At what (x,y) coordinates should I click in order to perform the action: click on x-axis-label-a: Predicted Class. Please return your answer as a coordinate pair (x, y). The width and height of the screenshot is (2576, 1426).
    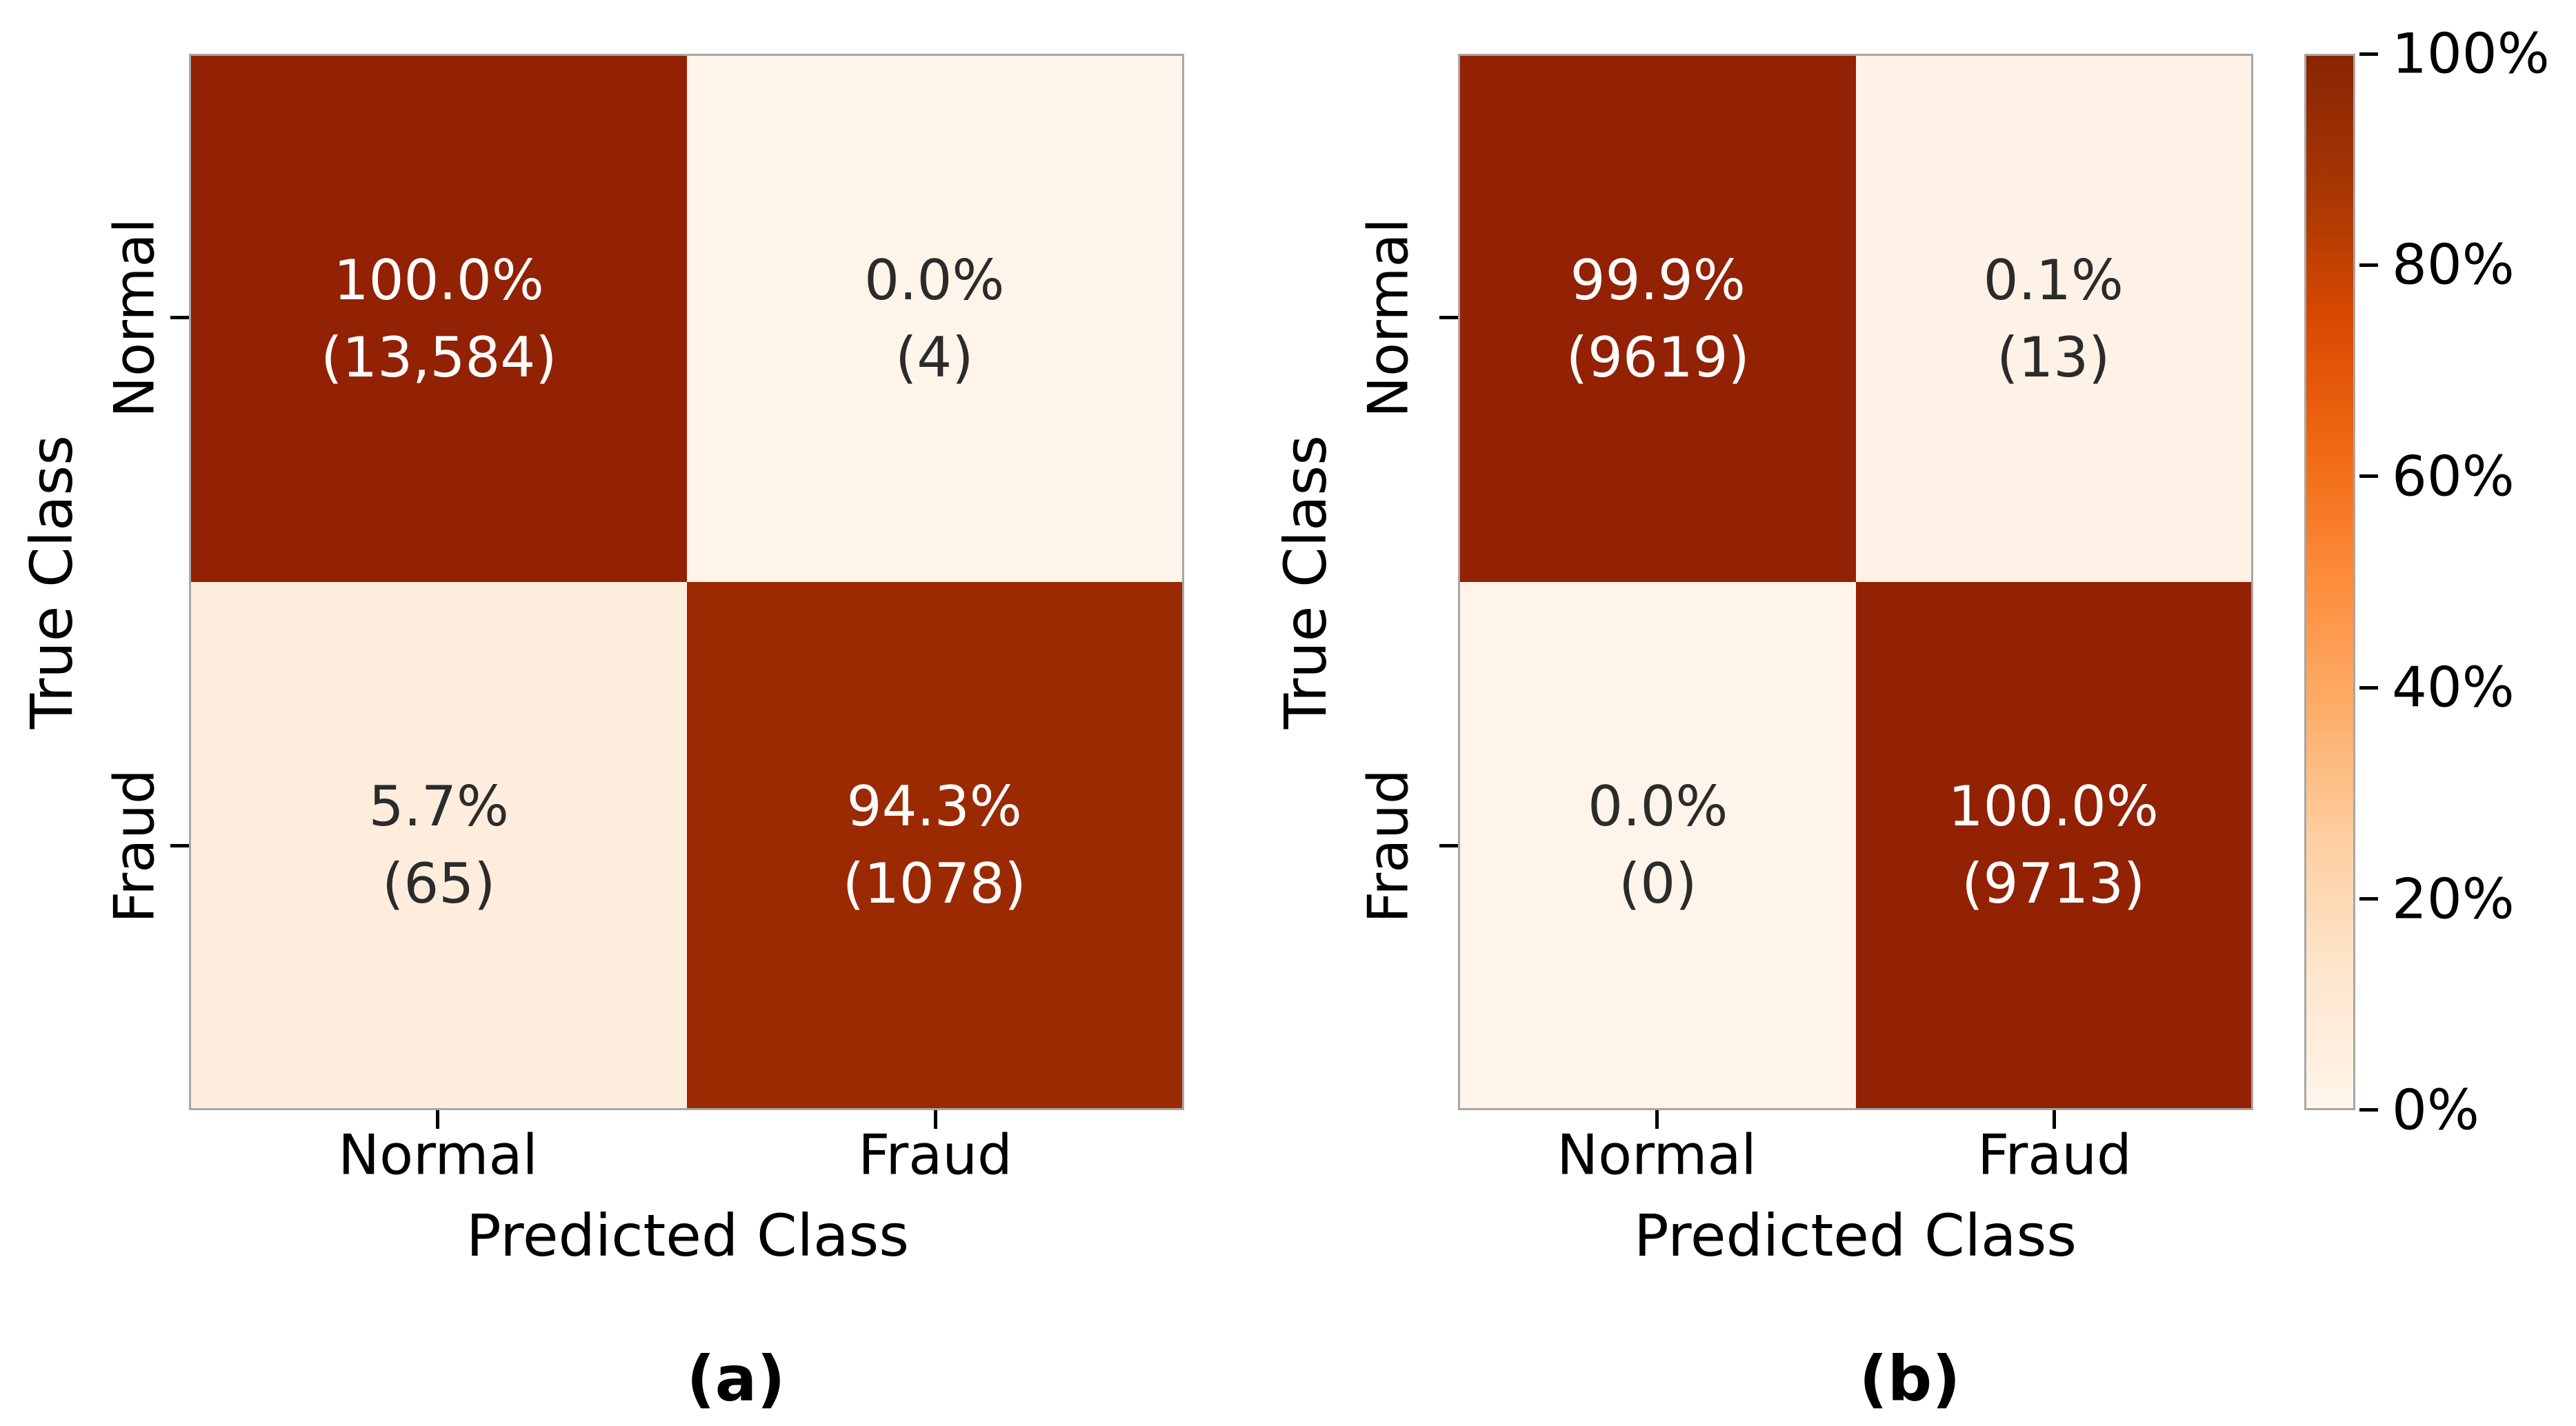
    Looking at the image, I should click on (688, 1235).